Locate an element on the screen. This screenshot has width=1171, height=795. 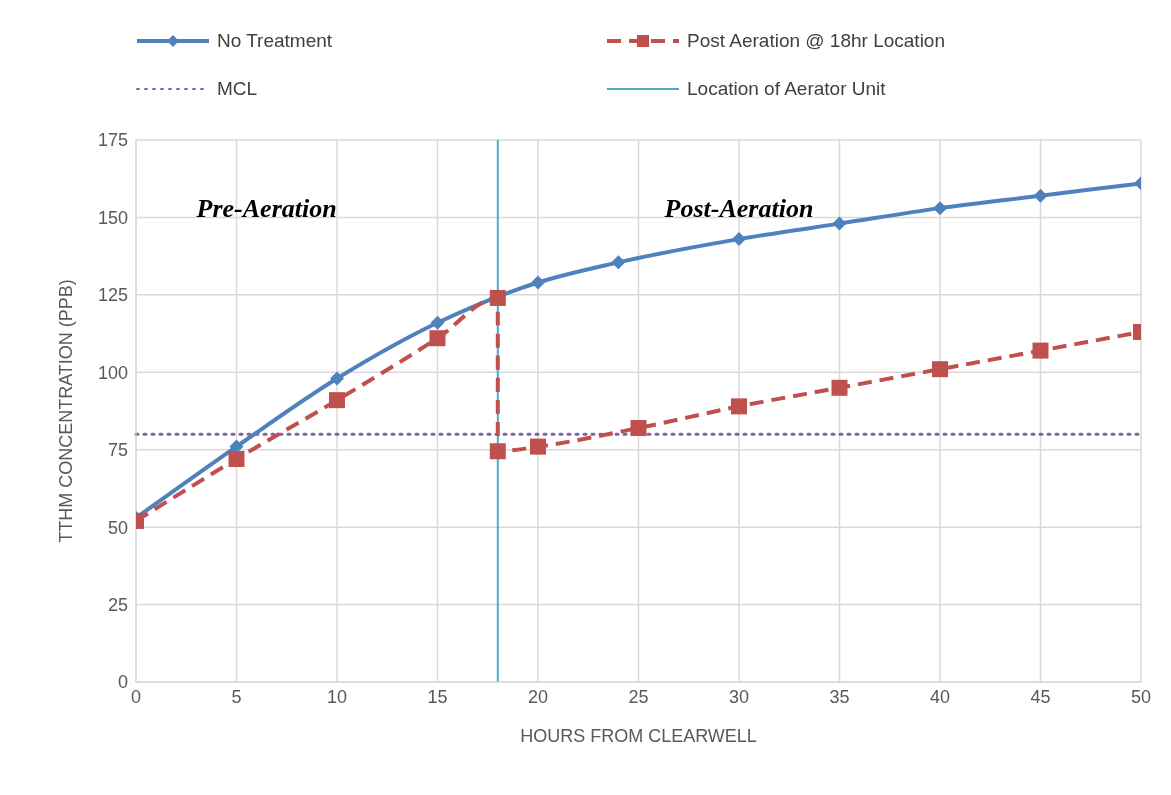
legend-label: No Treatment is located at coordinates (275, 41).